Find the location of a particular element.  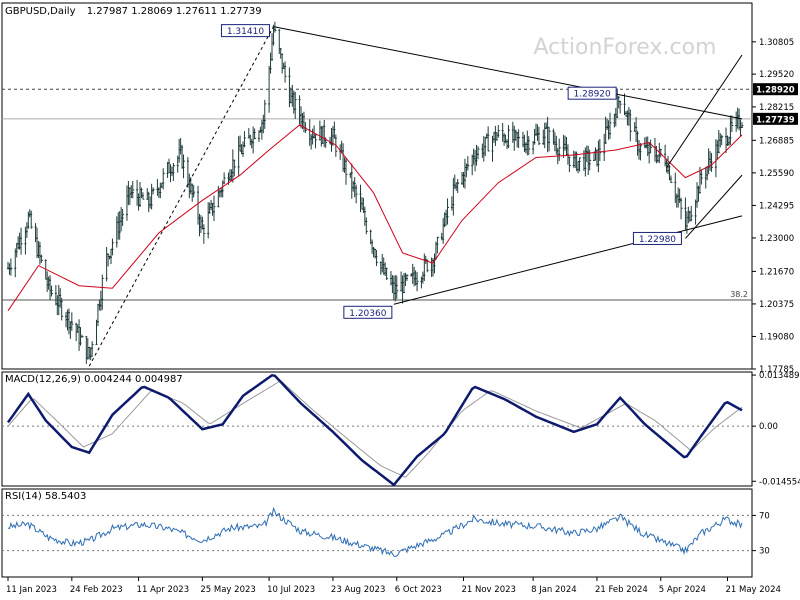

ohlc-values: 1.27987 1.28069 1.27611 1.27739 is located at coordinates (174, 11).